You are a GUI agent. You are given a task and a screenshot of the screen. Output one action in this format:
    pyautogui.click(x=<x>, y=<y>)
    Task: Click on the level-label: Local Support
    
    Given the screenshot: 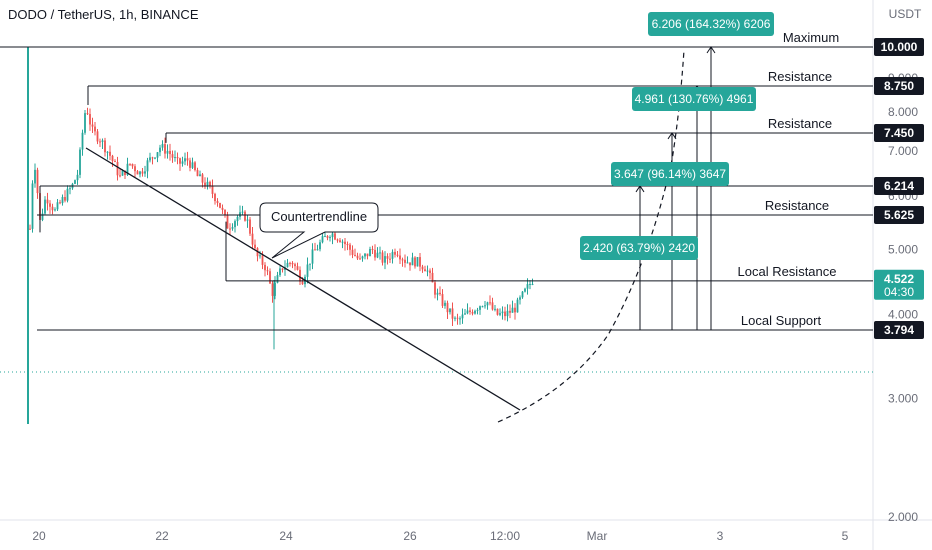 What is the action you would take?
    pyautogui.click(x=781, y=320)
    